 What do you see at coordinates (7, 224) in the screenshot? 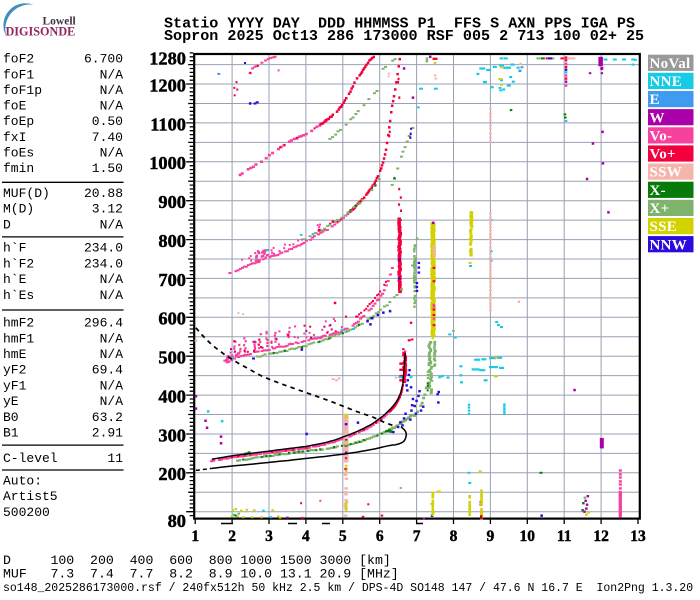
I see `svg-text: D` at bounding box center [7, 224].